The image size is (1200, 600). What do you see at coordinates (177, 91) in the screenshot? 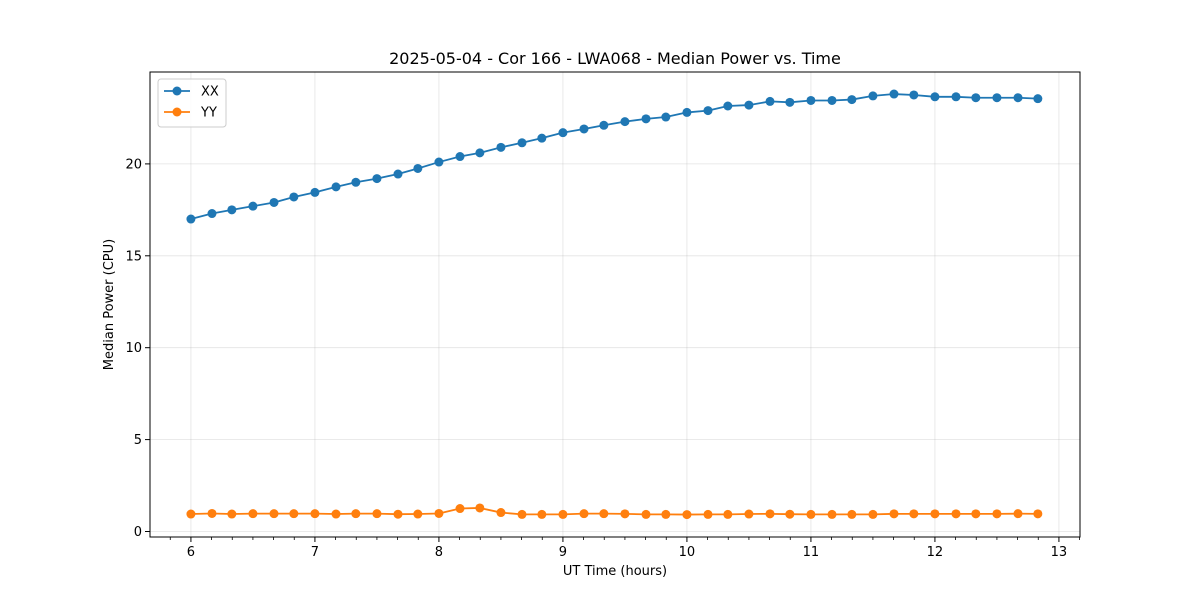
I see `legend-marker-xx` at bounding box center [177, 91].